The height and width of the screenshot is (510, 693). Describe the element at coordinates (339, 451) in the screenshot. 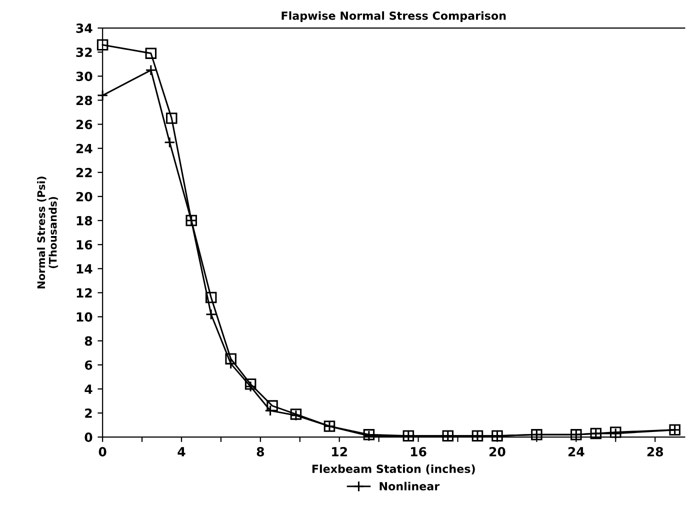

I see `x-tick-label: 12` at that location.